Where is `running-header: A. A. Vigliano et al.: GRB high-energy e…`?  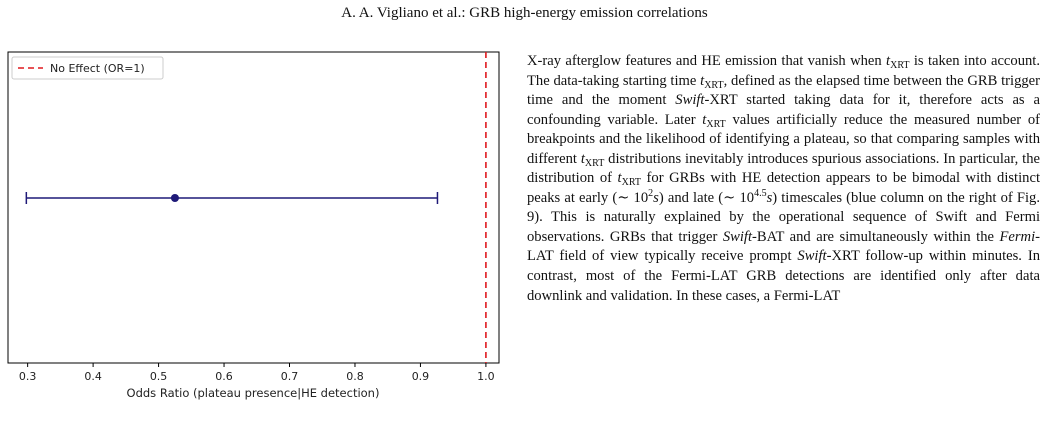
running-header: A. A. Vigliano et al.: GRB high-energy e… is located at coordinates (524, 13).